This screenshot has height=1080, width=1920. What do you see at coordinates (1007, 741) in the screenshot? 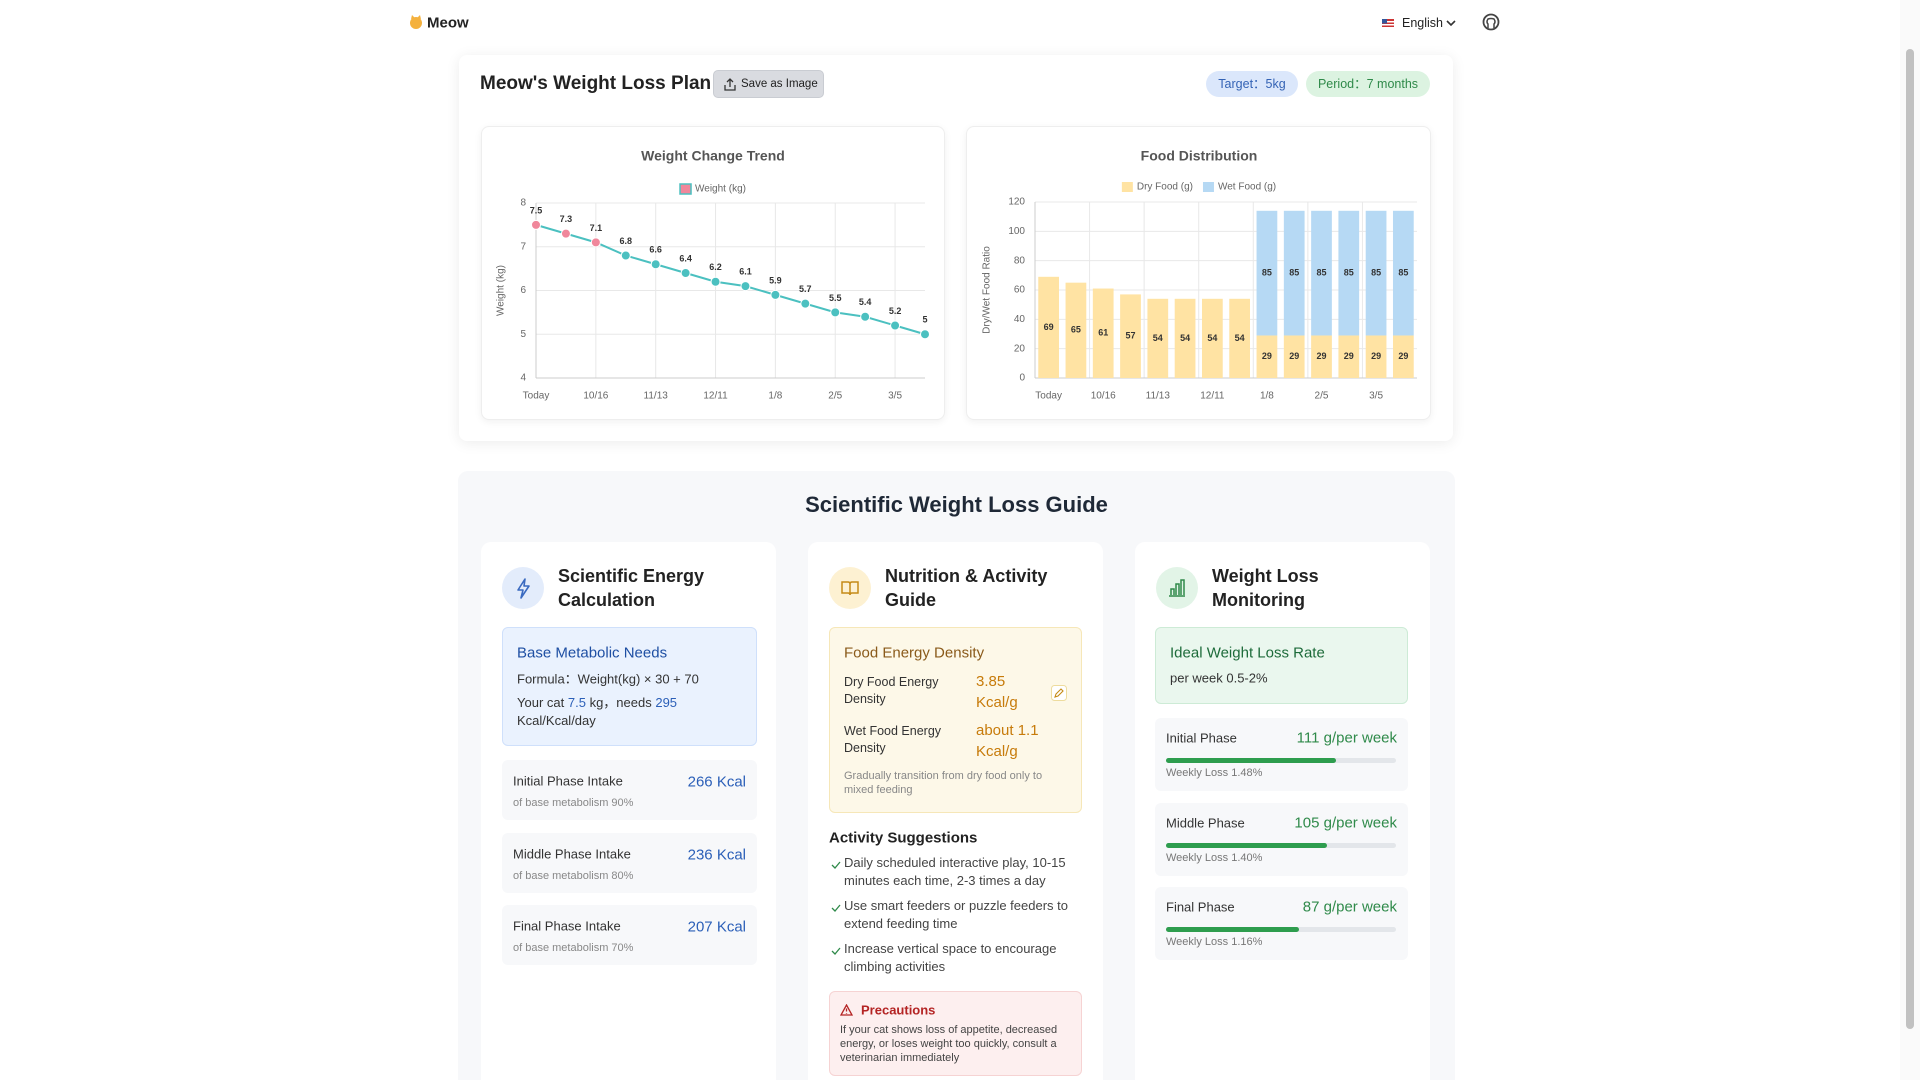
I see `wet-value: about 1.1 Kcal/g` at bounding box center [1007, 741].